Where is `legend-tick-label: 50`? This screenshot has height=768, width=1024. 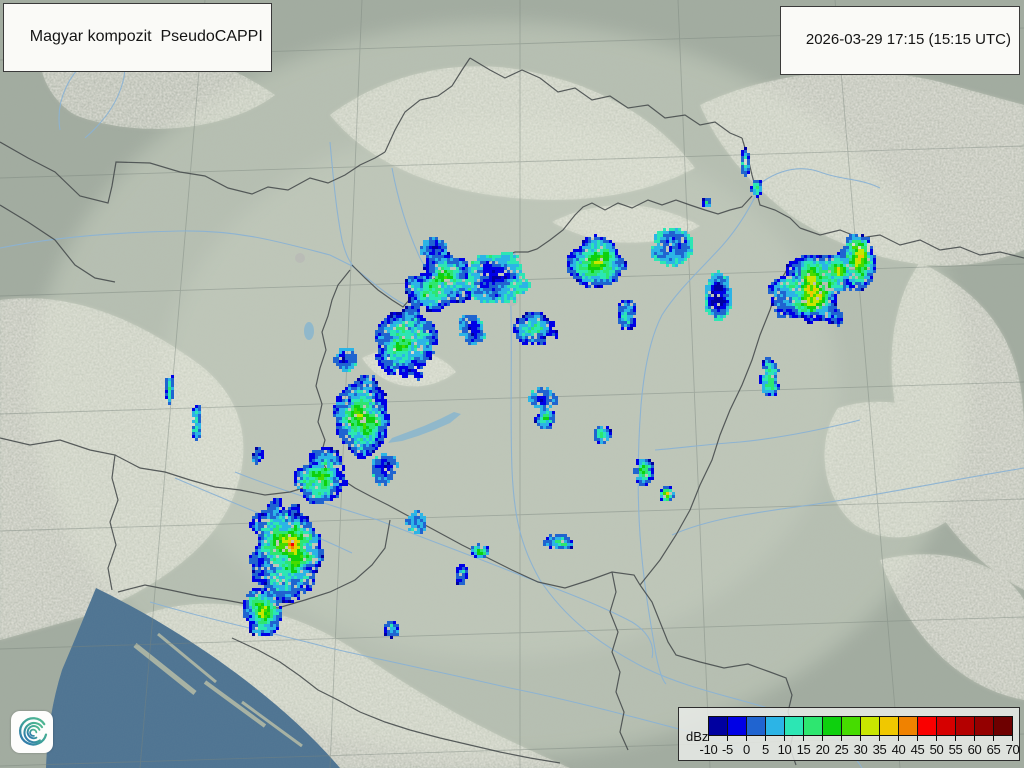 legend-tick-label: 50 is located at coordinates (936, 749).